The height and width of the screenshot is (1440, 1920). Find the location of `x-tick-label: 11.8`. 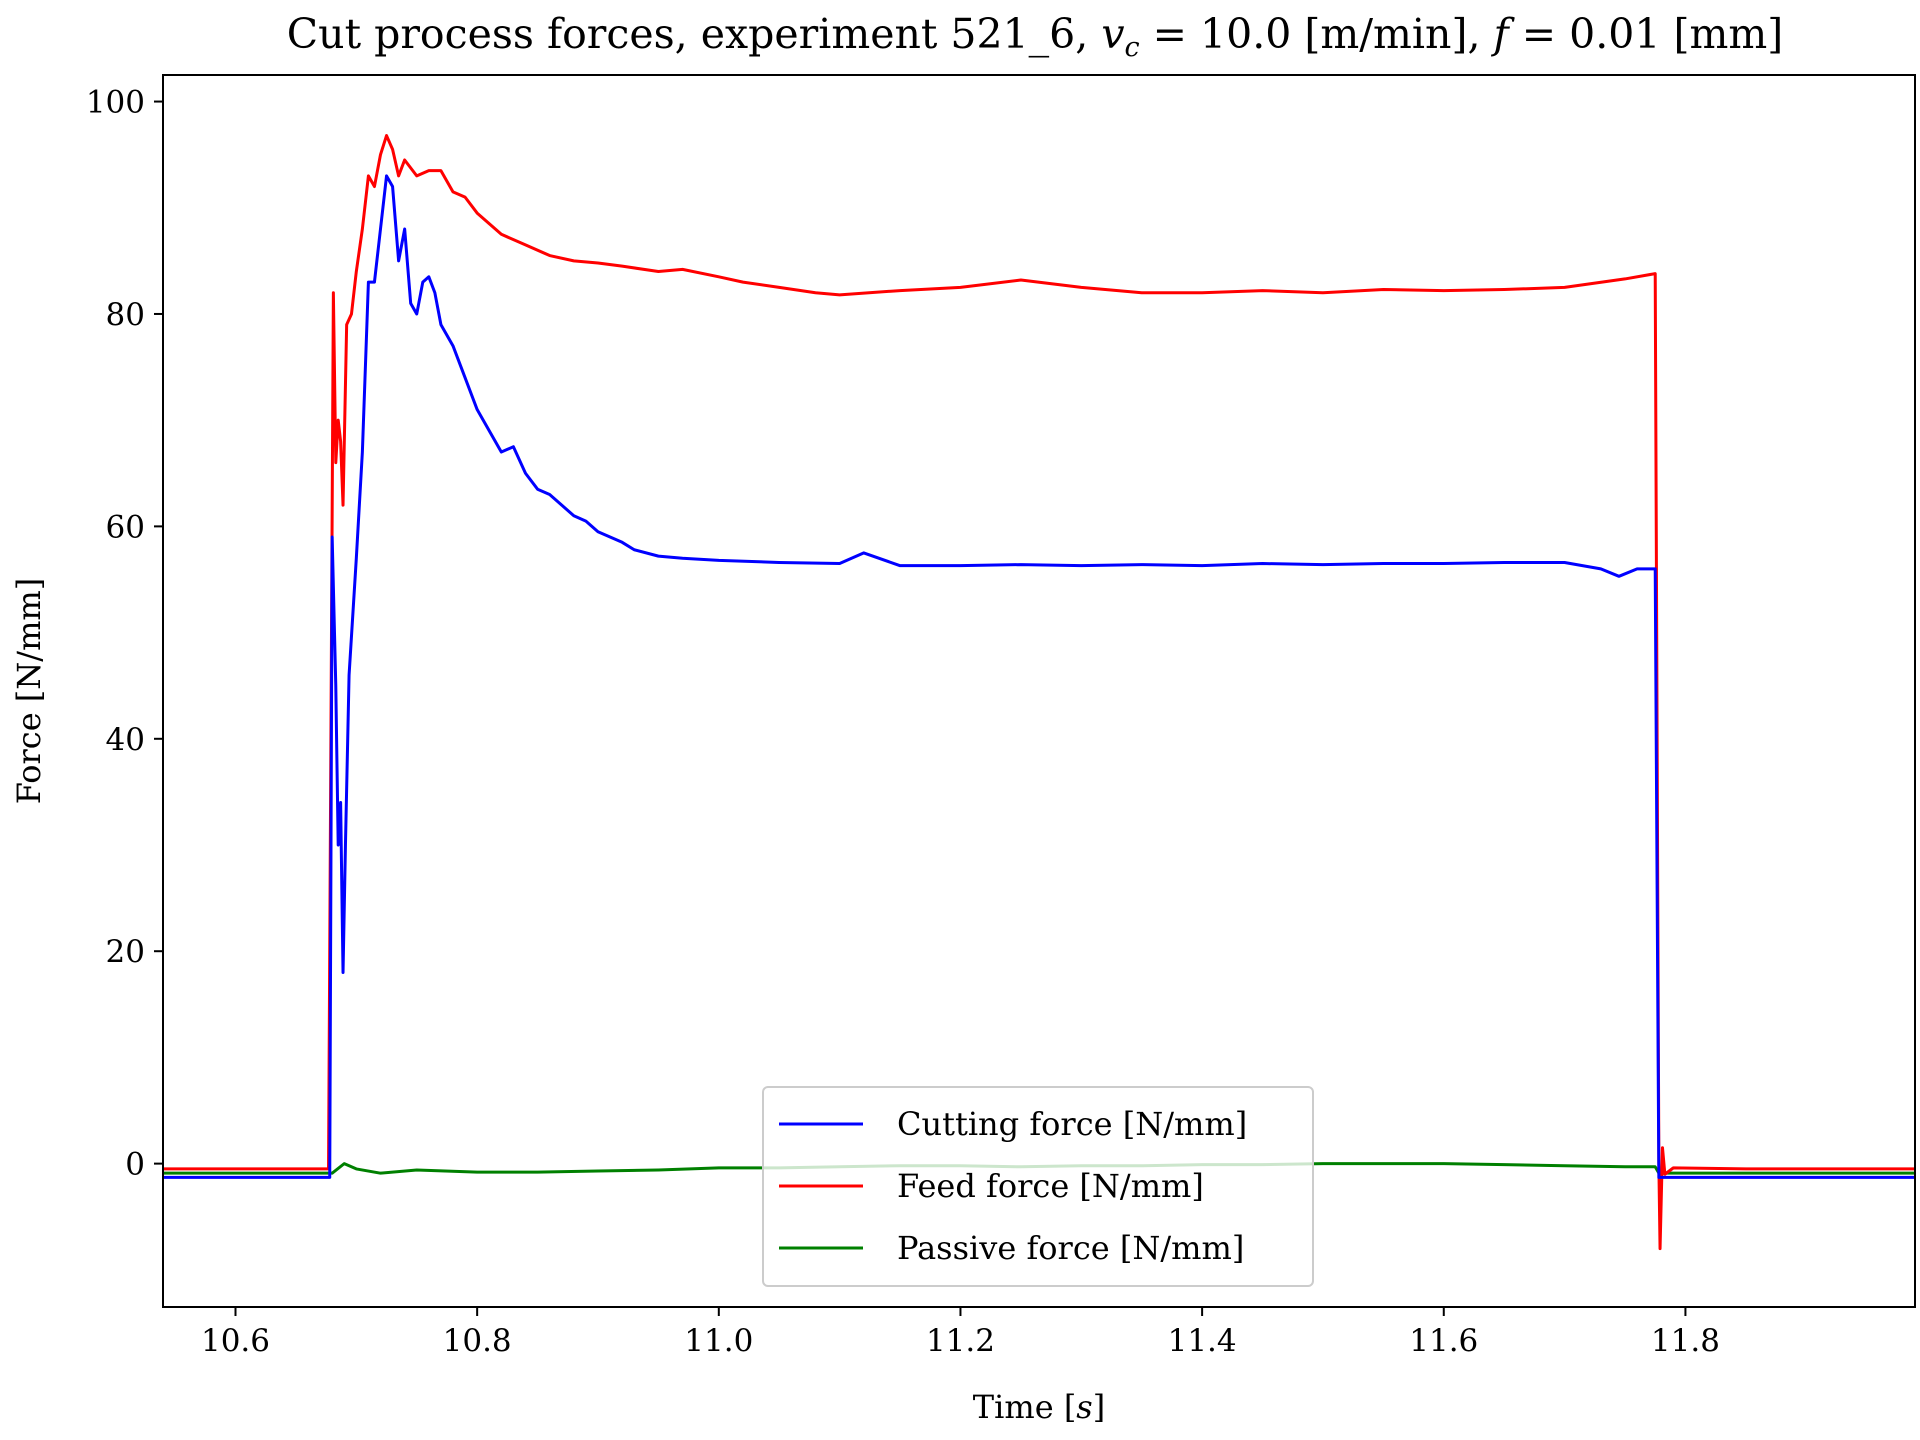

x-tick-label: 11.8 is located at coordinates (1685, 1341).